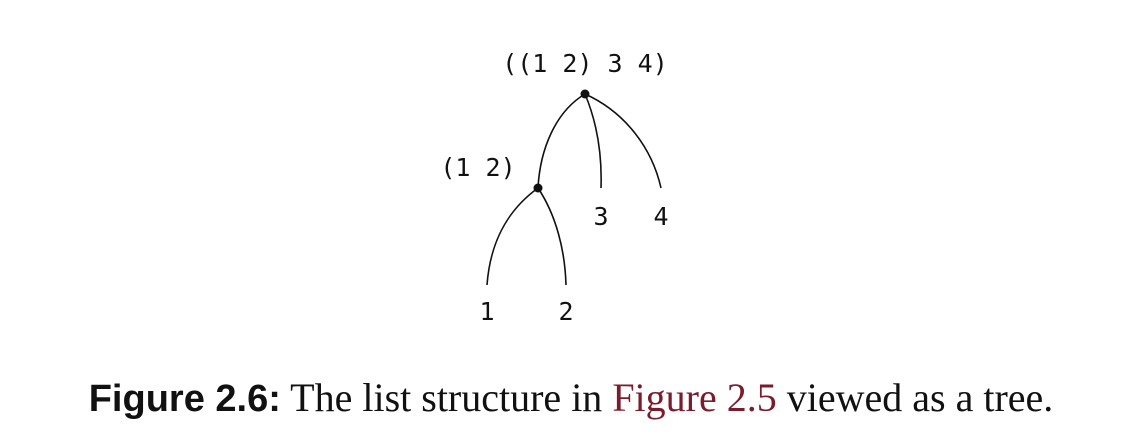 This screenshot has width=1142, height=442. I want to click on leaf-1: 1, so click(486, 311).